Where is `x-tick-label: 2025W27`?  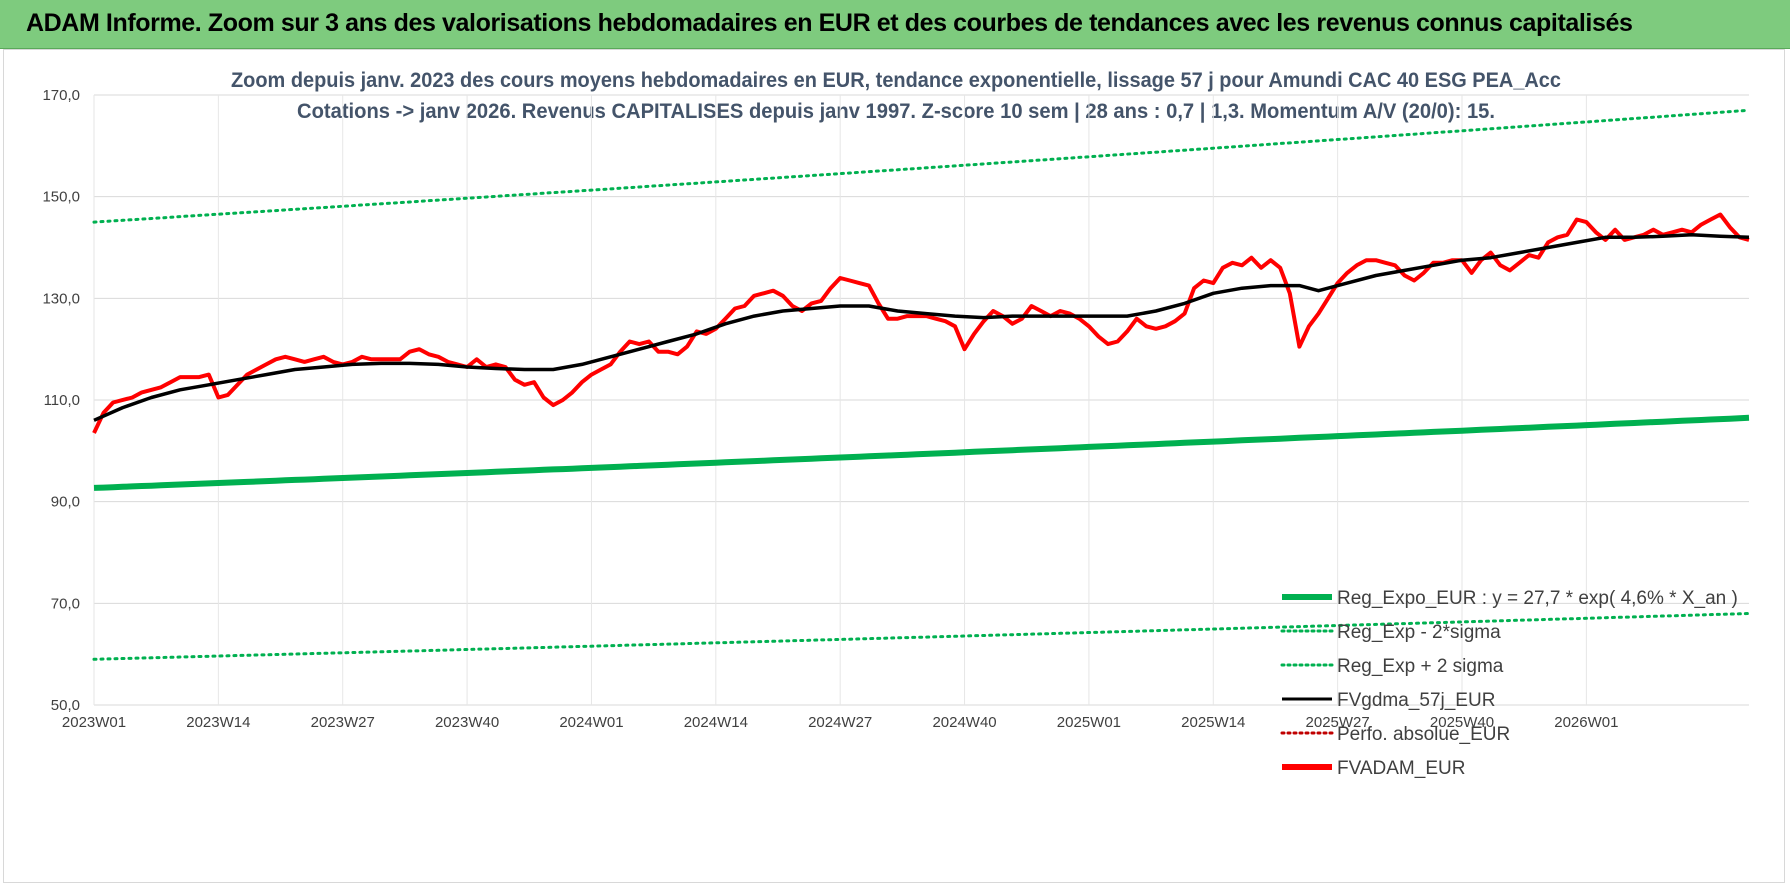
x-tick-label: 2025W27 is located at coordinates (1338, 722).